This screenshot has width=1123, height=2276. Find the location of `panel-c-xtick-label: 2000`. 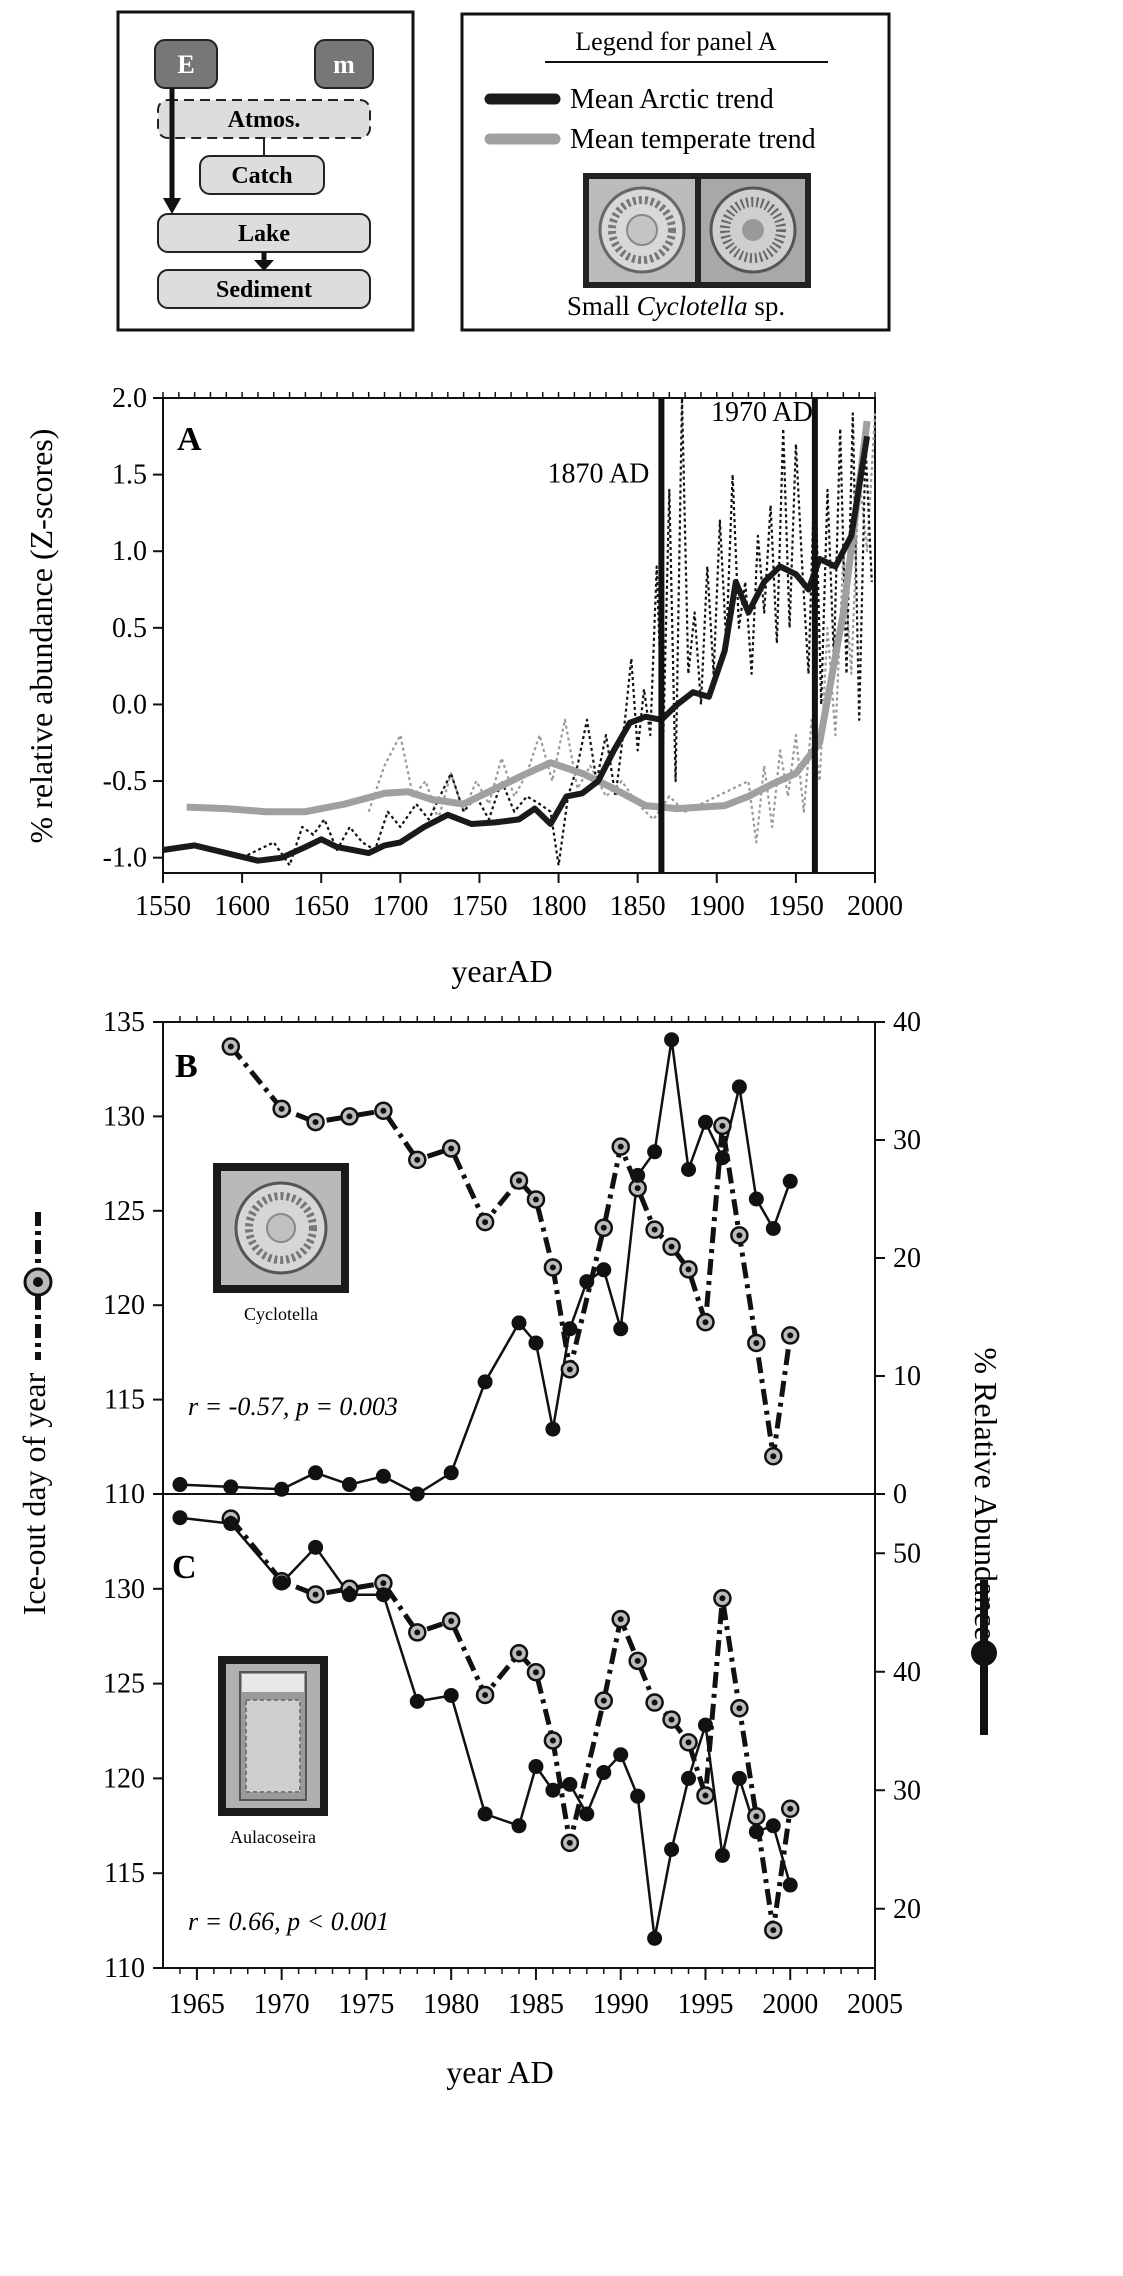

panel-c-xtick-label: 2000 is located at coordinates (790, 2004).